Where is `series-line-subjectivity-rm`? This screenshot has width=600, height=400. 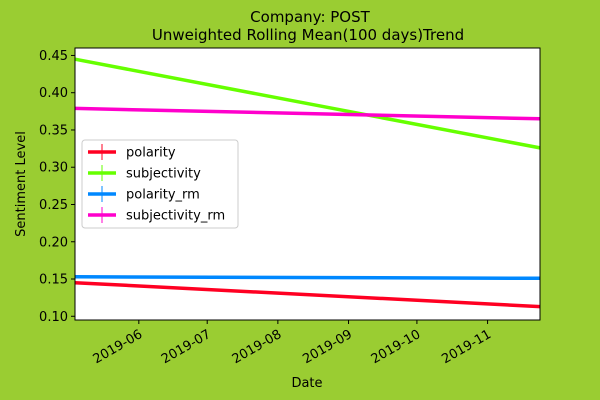 series-line-subjectivity-rm is located at coordinates (307, 113).